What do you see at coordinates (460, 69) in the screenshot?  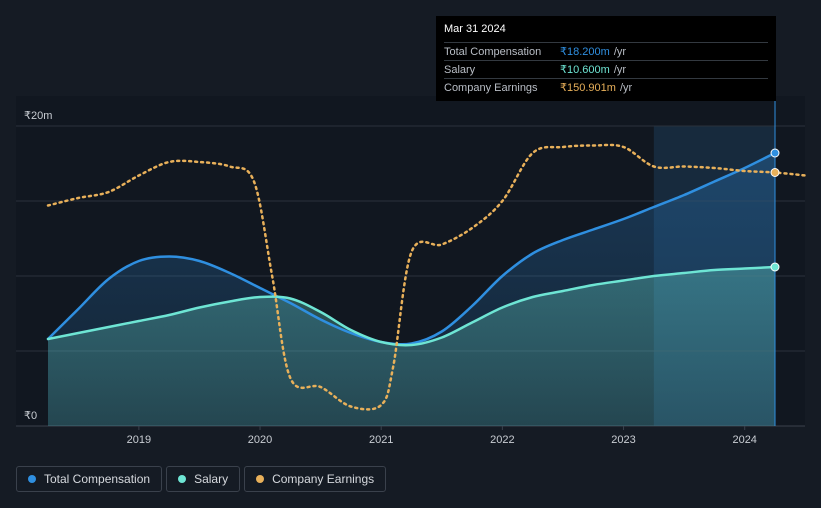 I see `tooltip-label: Salary` at bounding box center [460, 69].